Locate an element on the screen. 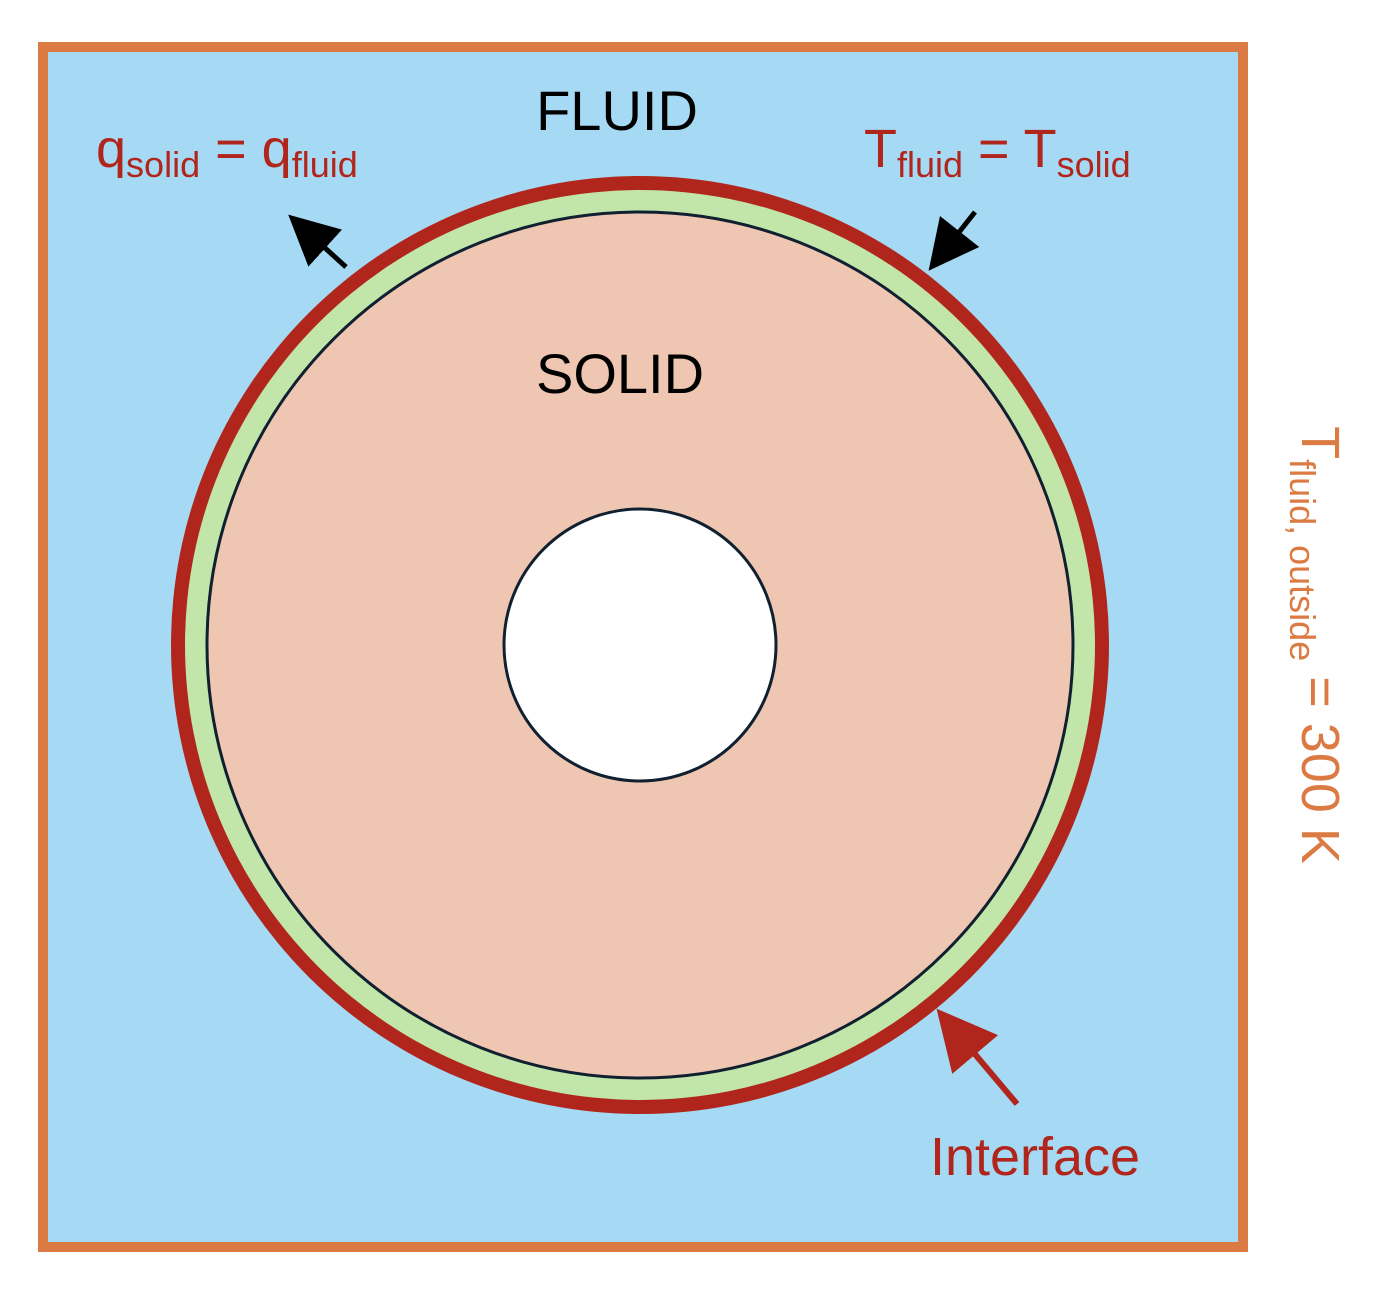  temp-t1: T is located at coordinates (880, 149).